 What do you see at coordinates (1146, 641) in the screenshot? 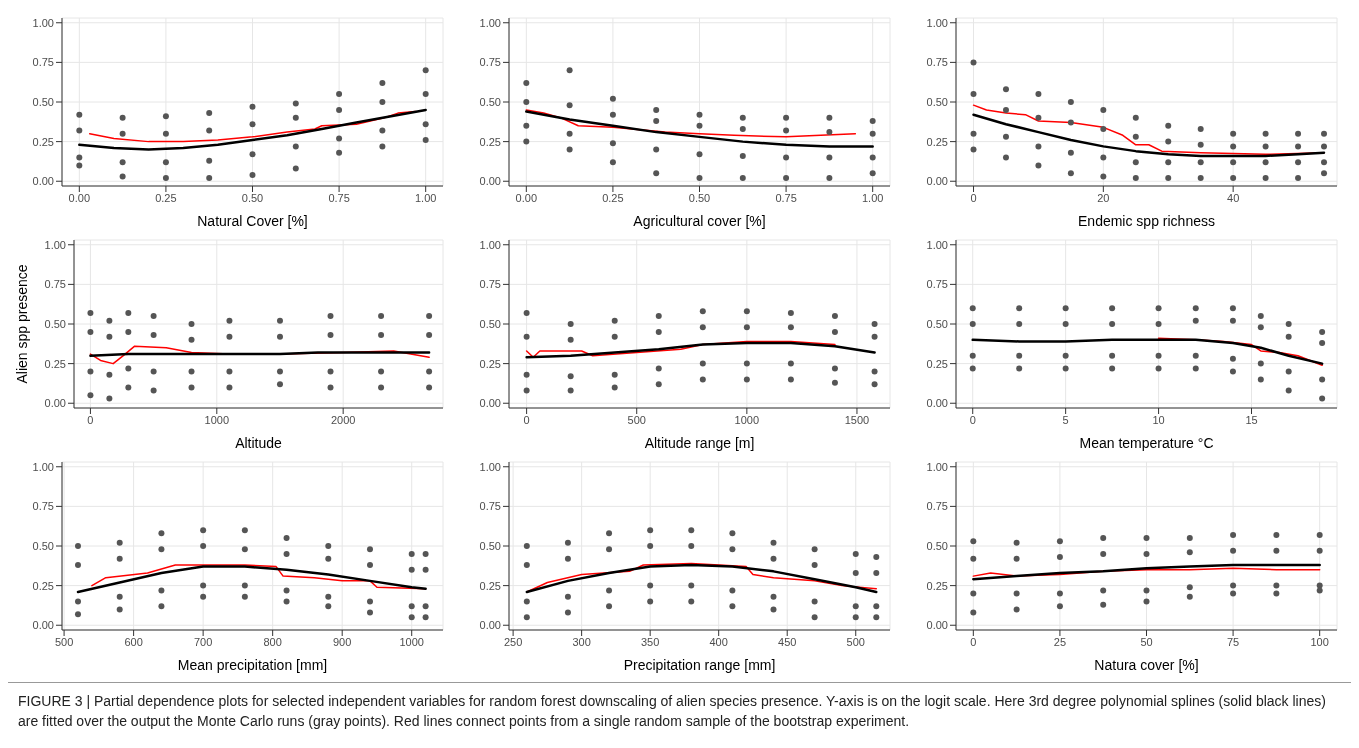
I see `x-tick-label: 50` at bounding box center [1146, 641].